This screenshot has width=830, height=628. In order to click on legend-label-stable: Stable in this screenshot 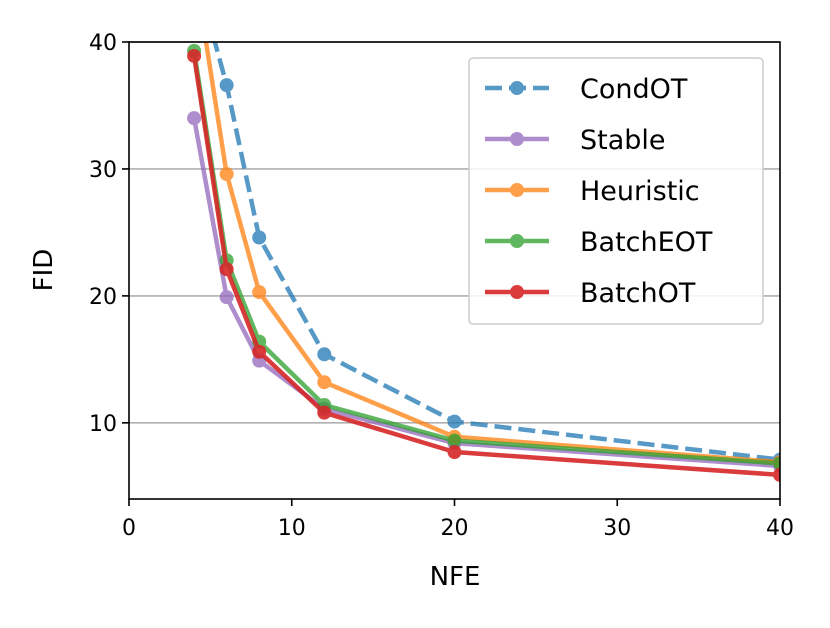, I will do `click(623, 140)`.